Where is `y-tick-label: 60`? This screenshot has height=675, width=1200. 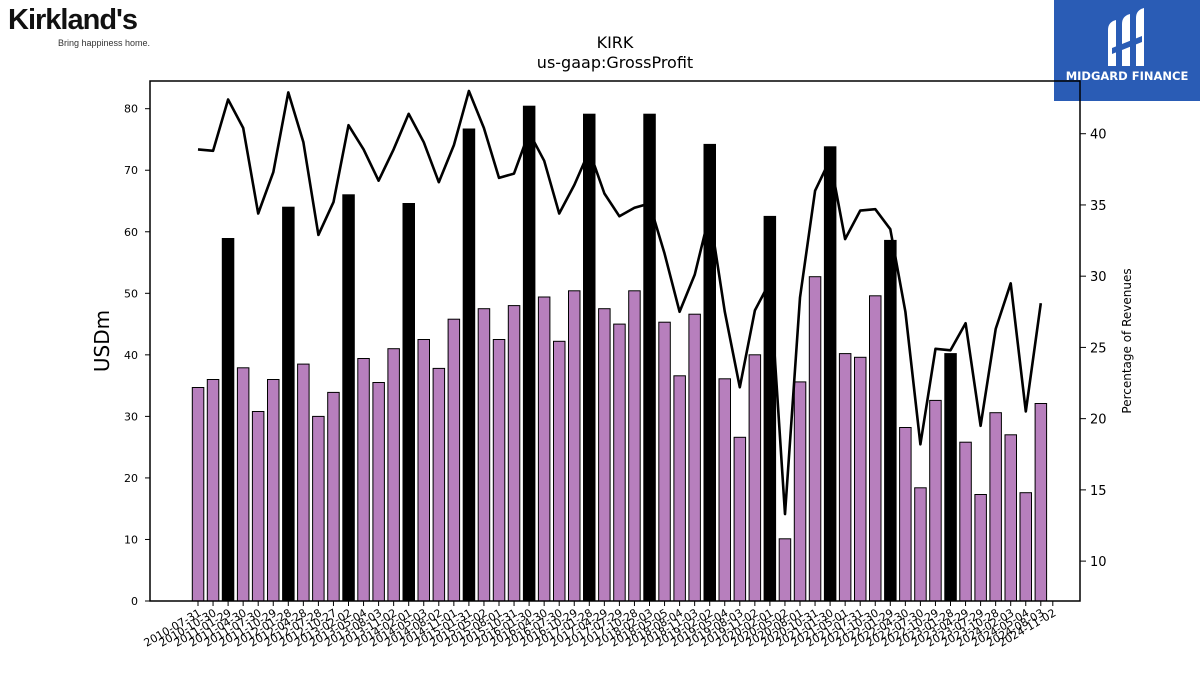
y-tick-label: 60 is located at coordinates (131, 232).